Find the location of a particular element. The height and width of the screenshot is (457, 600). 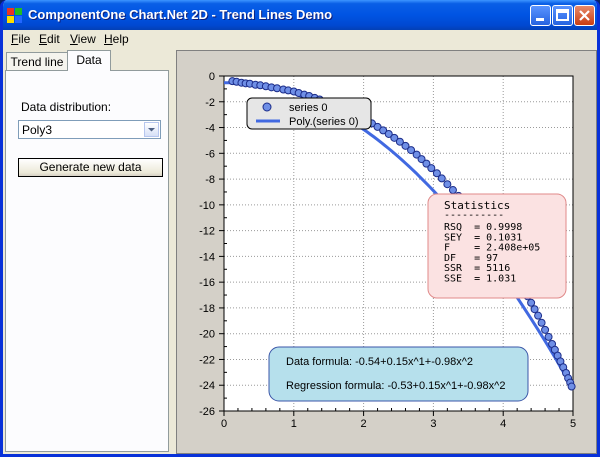

statistics-title: Statistics is located at coordinates (477, 205).